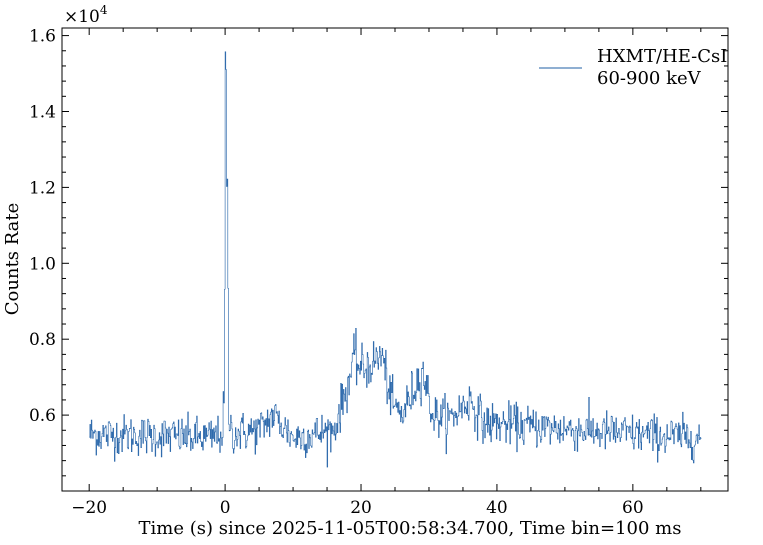 The image size is (763, 545). What do you see at coordinates (42, 112) in the screenshot?
I see `y-tick-label: 1.4` at bounding box center [42, 112].